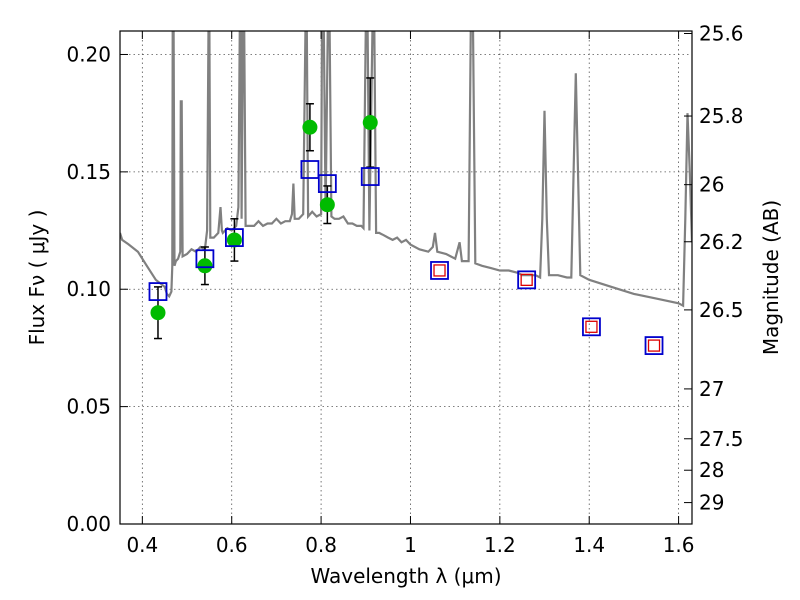 Image resolution: width=800 pixels, height=600 pixels. I want to click on y2-tick-label: 25.6, so click(721, 34).